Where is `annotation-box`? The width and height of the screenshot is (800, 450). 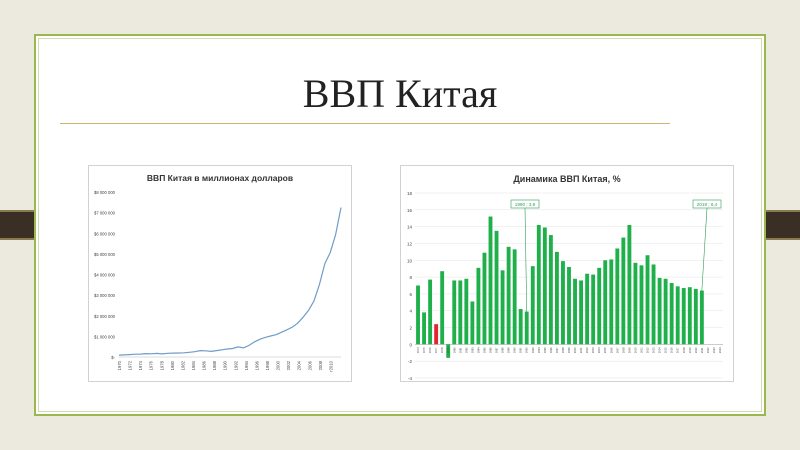
annotation-box is located at coordinates (525, 204).